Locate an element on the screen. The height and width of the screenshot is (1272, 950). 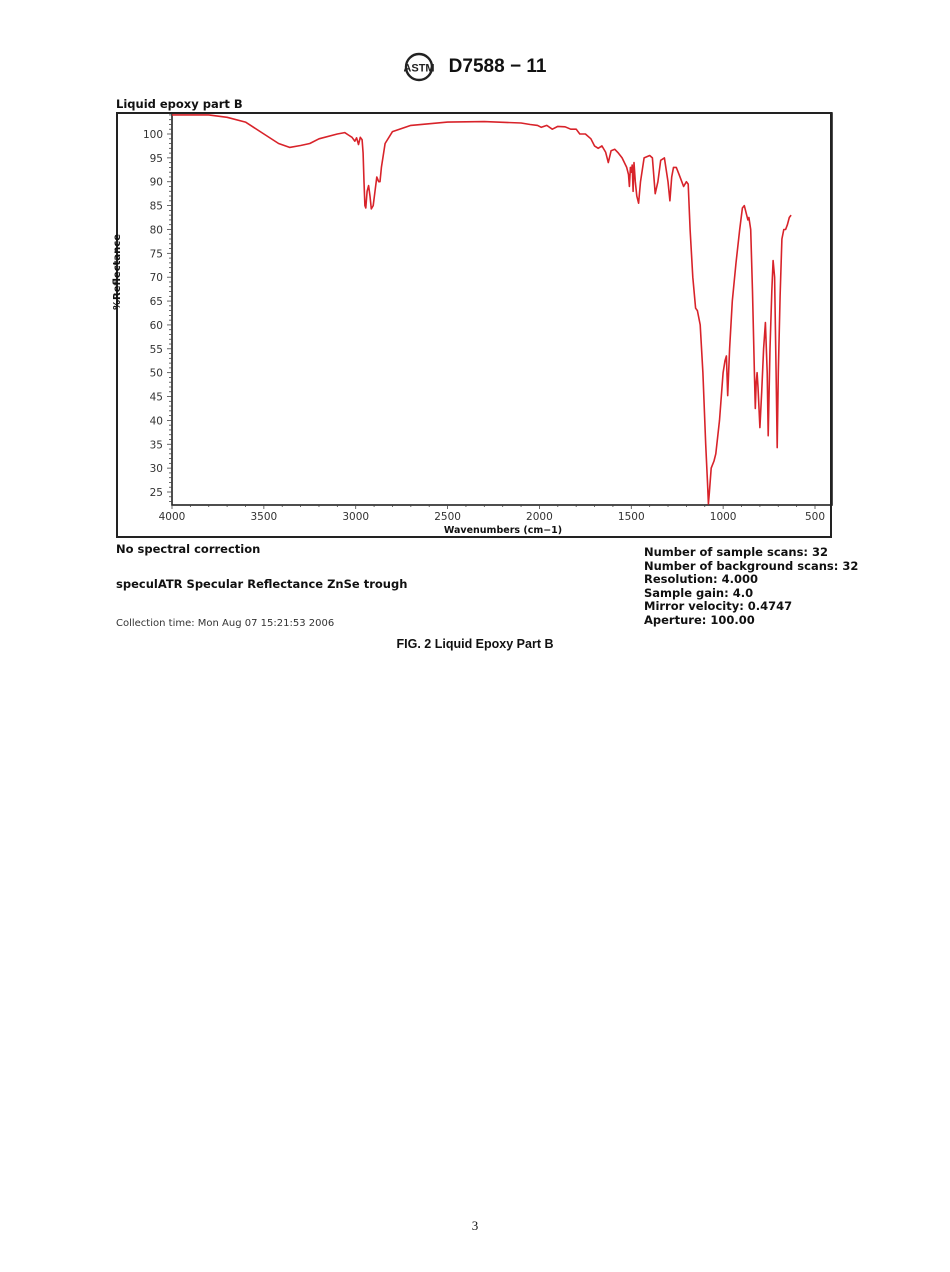
y-axis: 25 30 35 40 45 50 55 60 65 70 75 80 85 90 95 100 is located at coordinates (157, 308).